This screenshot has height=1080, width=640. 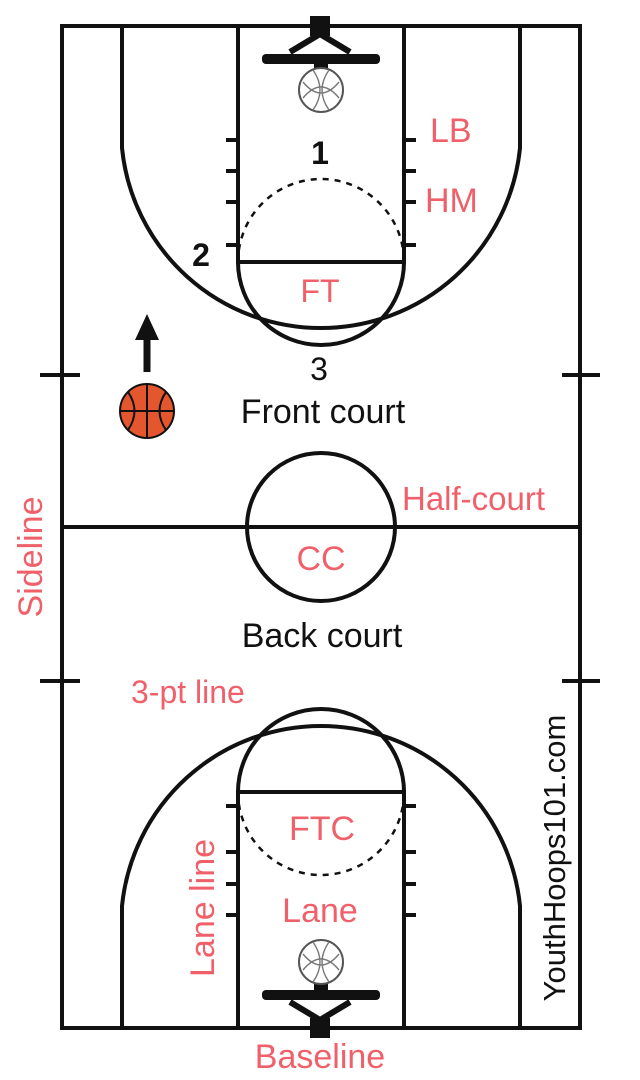 What do you see at coordinates (319, 369) in the screenshot?
I see `label-position-3: 3` at bounding box center [319, 369].